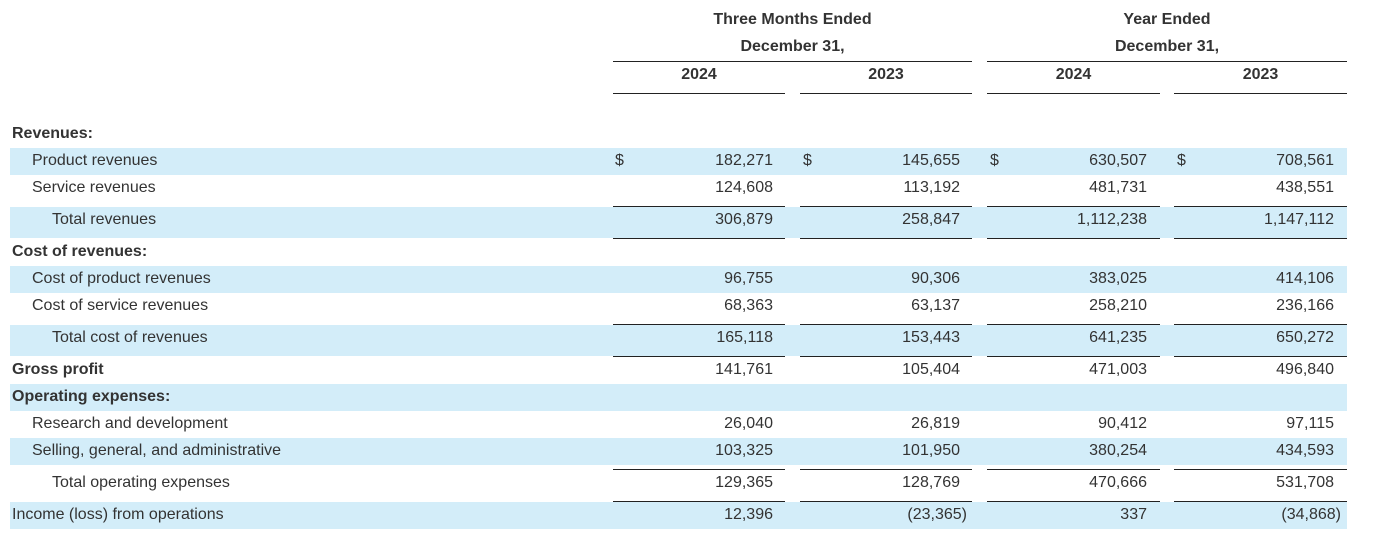  I want to click on cell-value: 113,192, so click(931, 187).